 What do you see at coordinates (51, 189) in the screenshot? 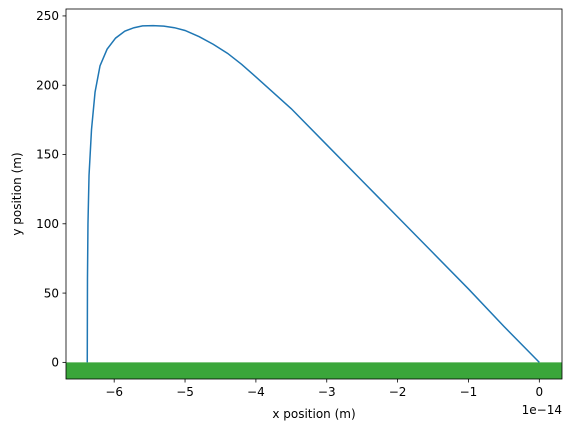
I see `y-axis-ticks: 0 50 100 150 200 250` at bounding box center [51, 189].